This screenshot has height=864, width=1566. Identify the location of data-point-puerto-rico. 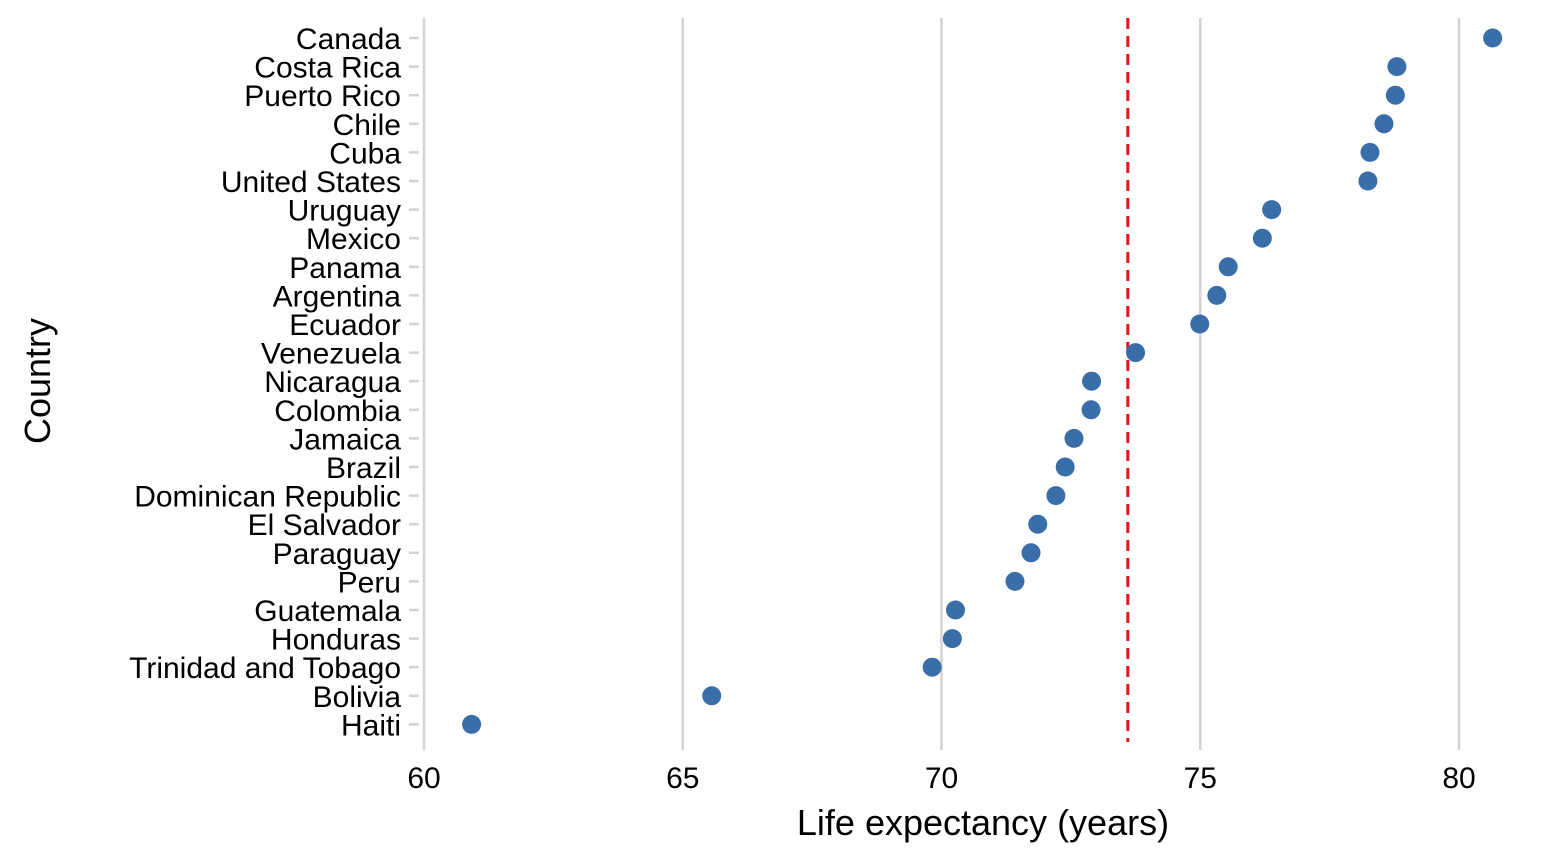
(1395, 95).